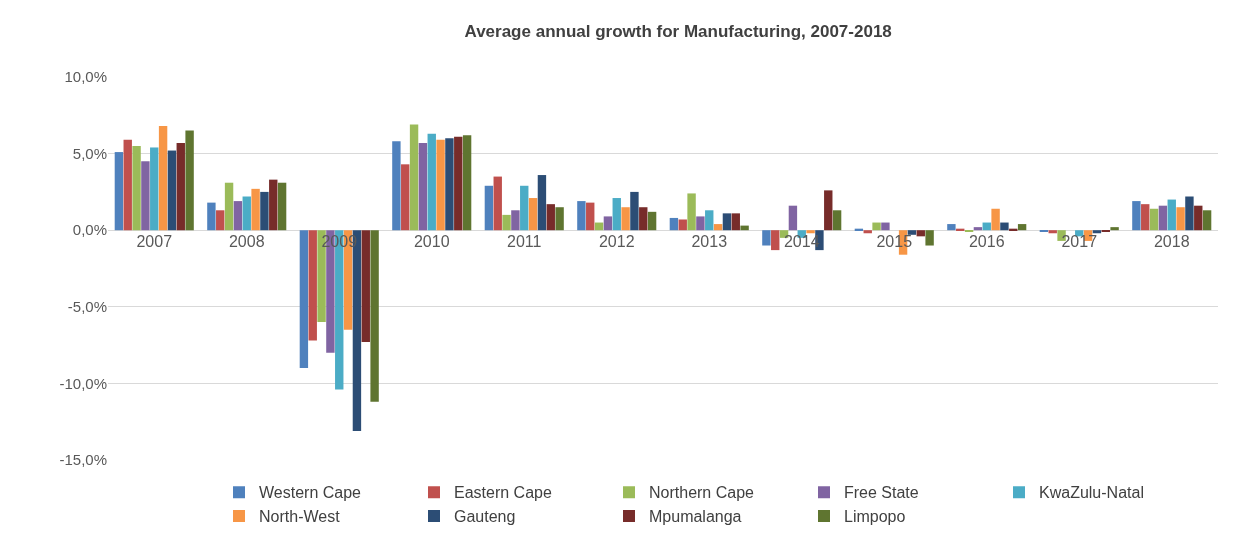  Describe the element at coordinates (1079, 242) in the screenshot. I see `x-tick-label: 2017` at that location.